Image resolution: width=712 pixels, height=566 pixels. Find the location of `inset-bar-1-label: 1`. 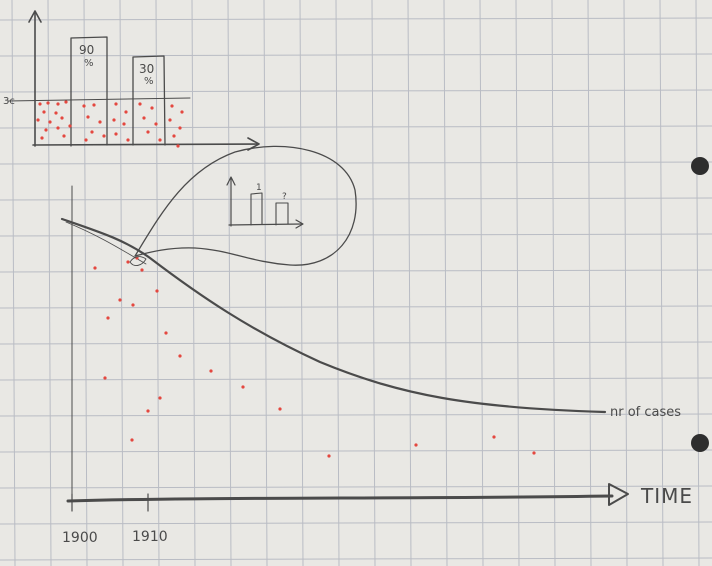

inset-bar-1-label: 1 is located at coordinates (259, 188).